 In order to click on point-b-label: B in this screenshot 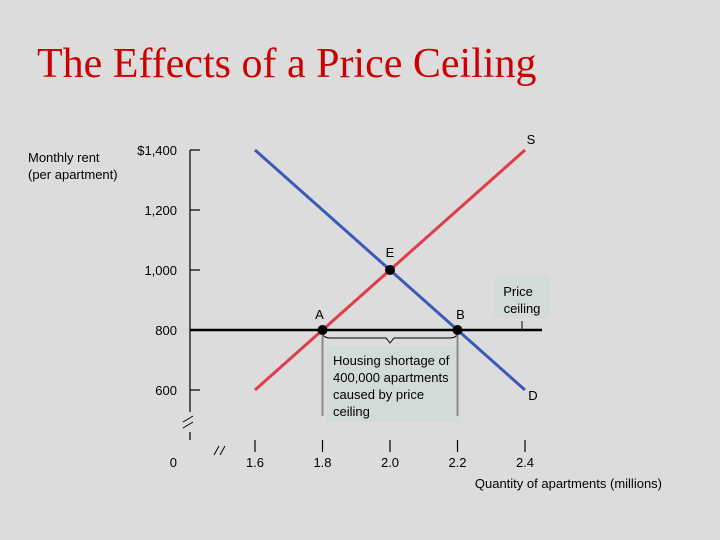, I will do `click(460, 314)`.